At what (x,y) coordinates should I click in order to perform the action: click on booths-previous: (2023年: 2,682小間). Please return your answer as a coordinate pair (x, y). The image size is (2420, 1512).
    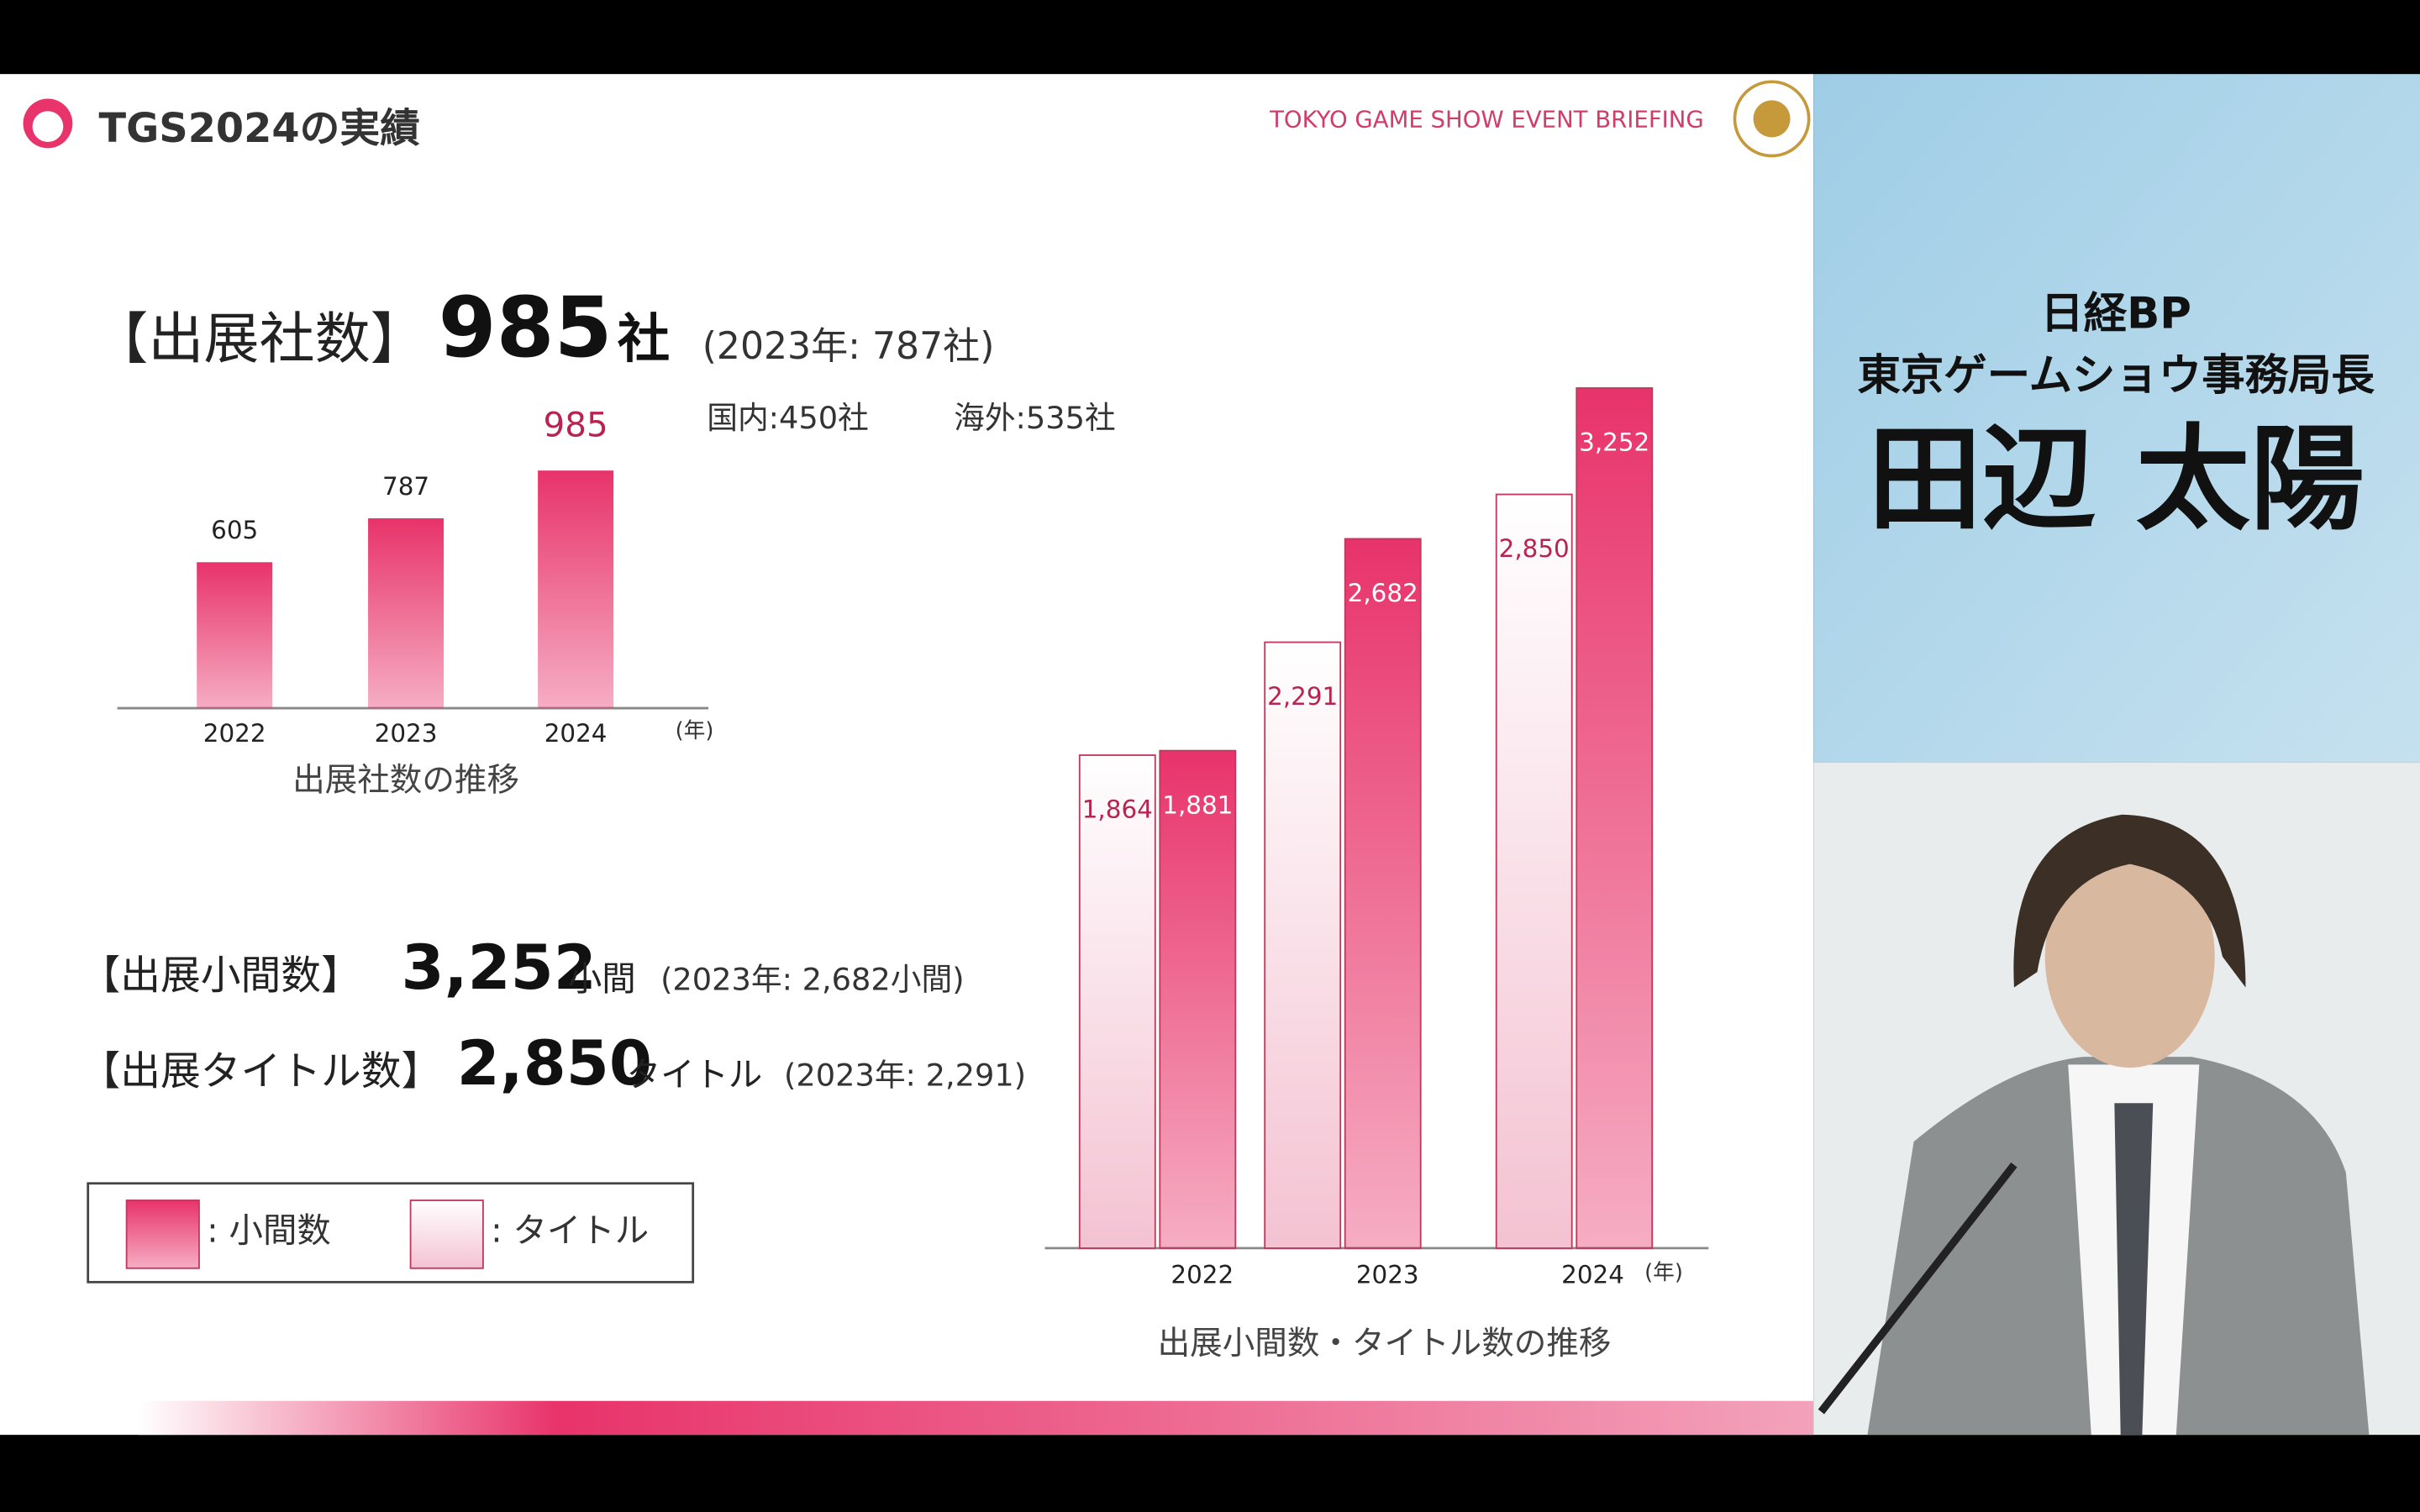
    Looking at the image, I should click on (812, 980).